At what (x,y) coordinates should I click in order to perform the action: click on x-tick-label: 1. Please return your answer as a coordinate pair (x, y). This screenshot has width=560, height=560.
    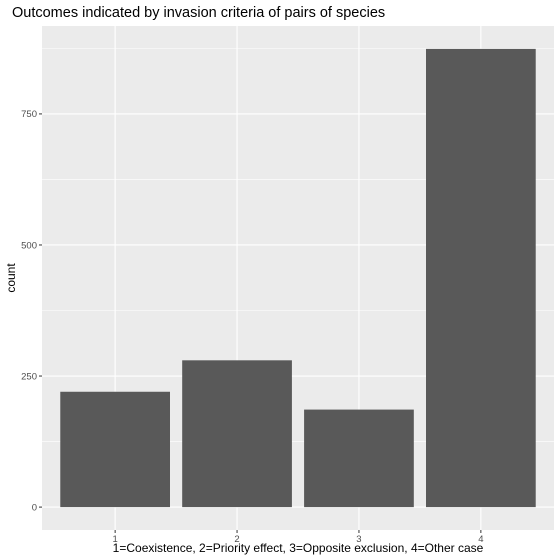
    Looking at the image, I should click on (114, 539).